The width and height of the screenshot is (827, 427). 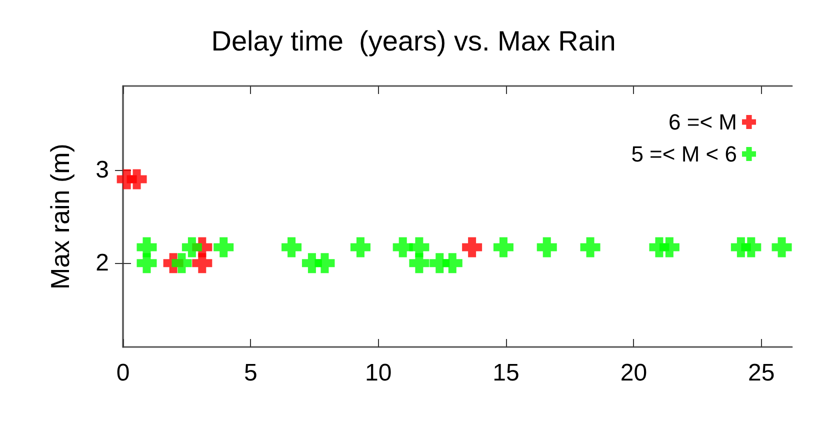 I want to click on x-tick-label: 0, so click(x=123, y=373).